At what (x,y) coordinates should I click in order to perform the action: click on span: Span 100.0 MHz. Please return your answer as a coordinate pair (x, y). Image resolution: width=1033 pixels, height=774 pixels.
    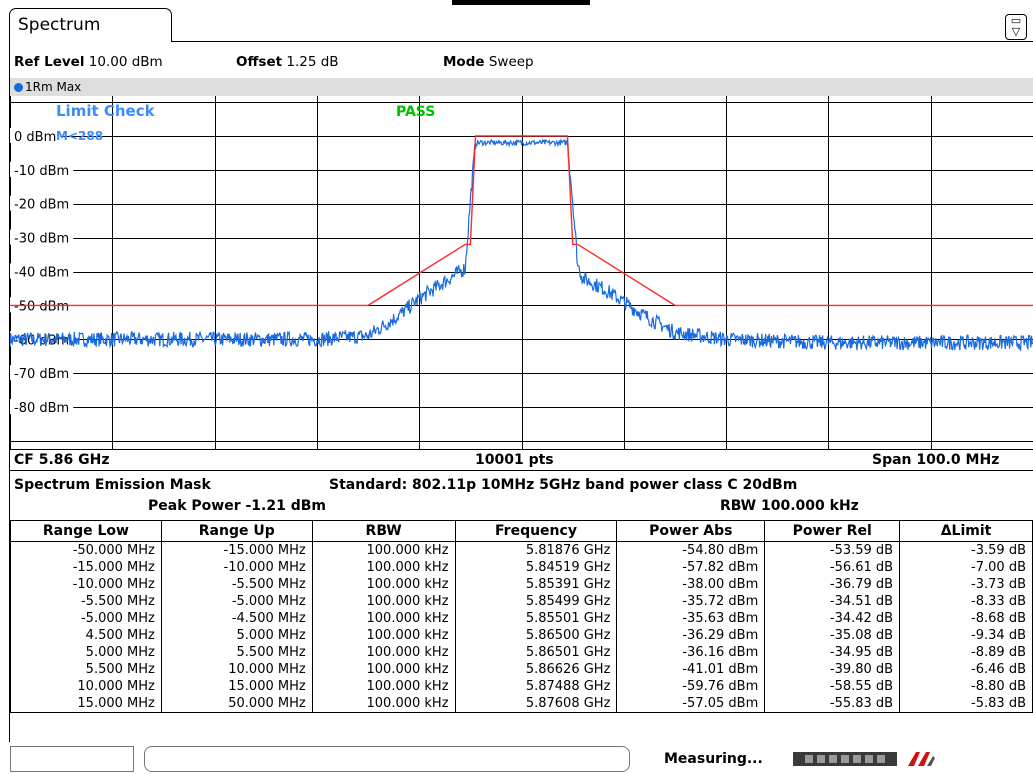
    Looking at the image, I should click on (936, 460).